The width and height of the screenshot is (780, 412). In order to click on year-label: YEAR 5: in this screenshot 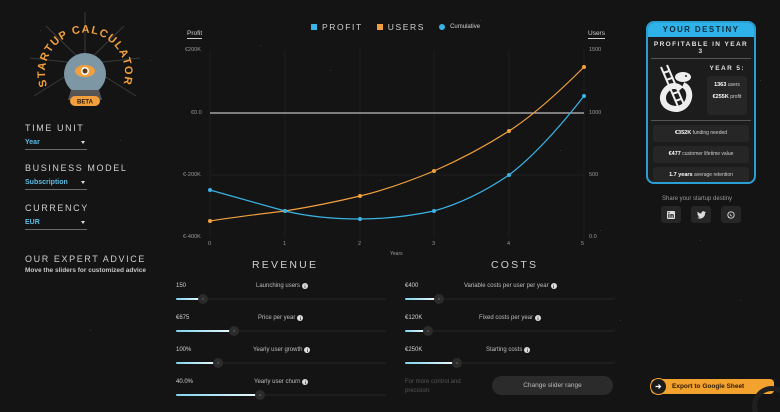, I will do `click(727, 68)`.